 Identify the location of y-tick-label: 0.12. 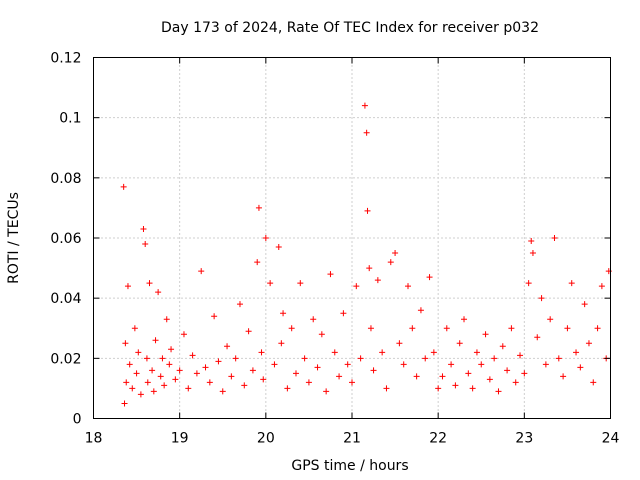
(65, 59).